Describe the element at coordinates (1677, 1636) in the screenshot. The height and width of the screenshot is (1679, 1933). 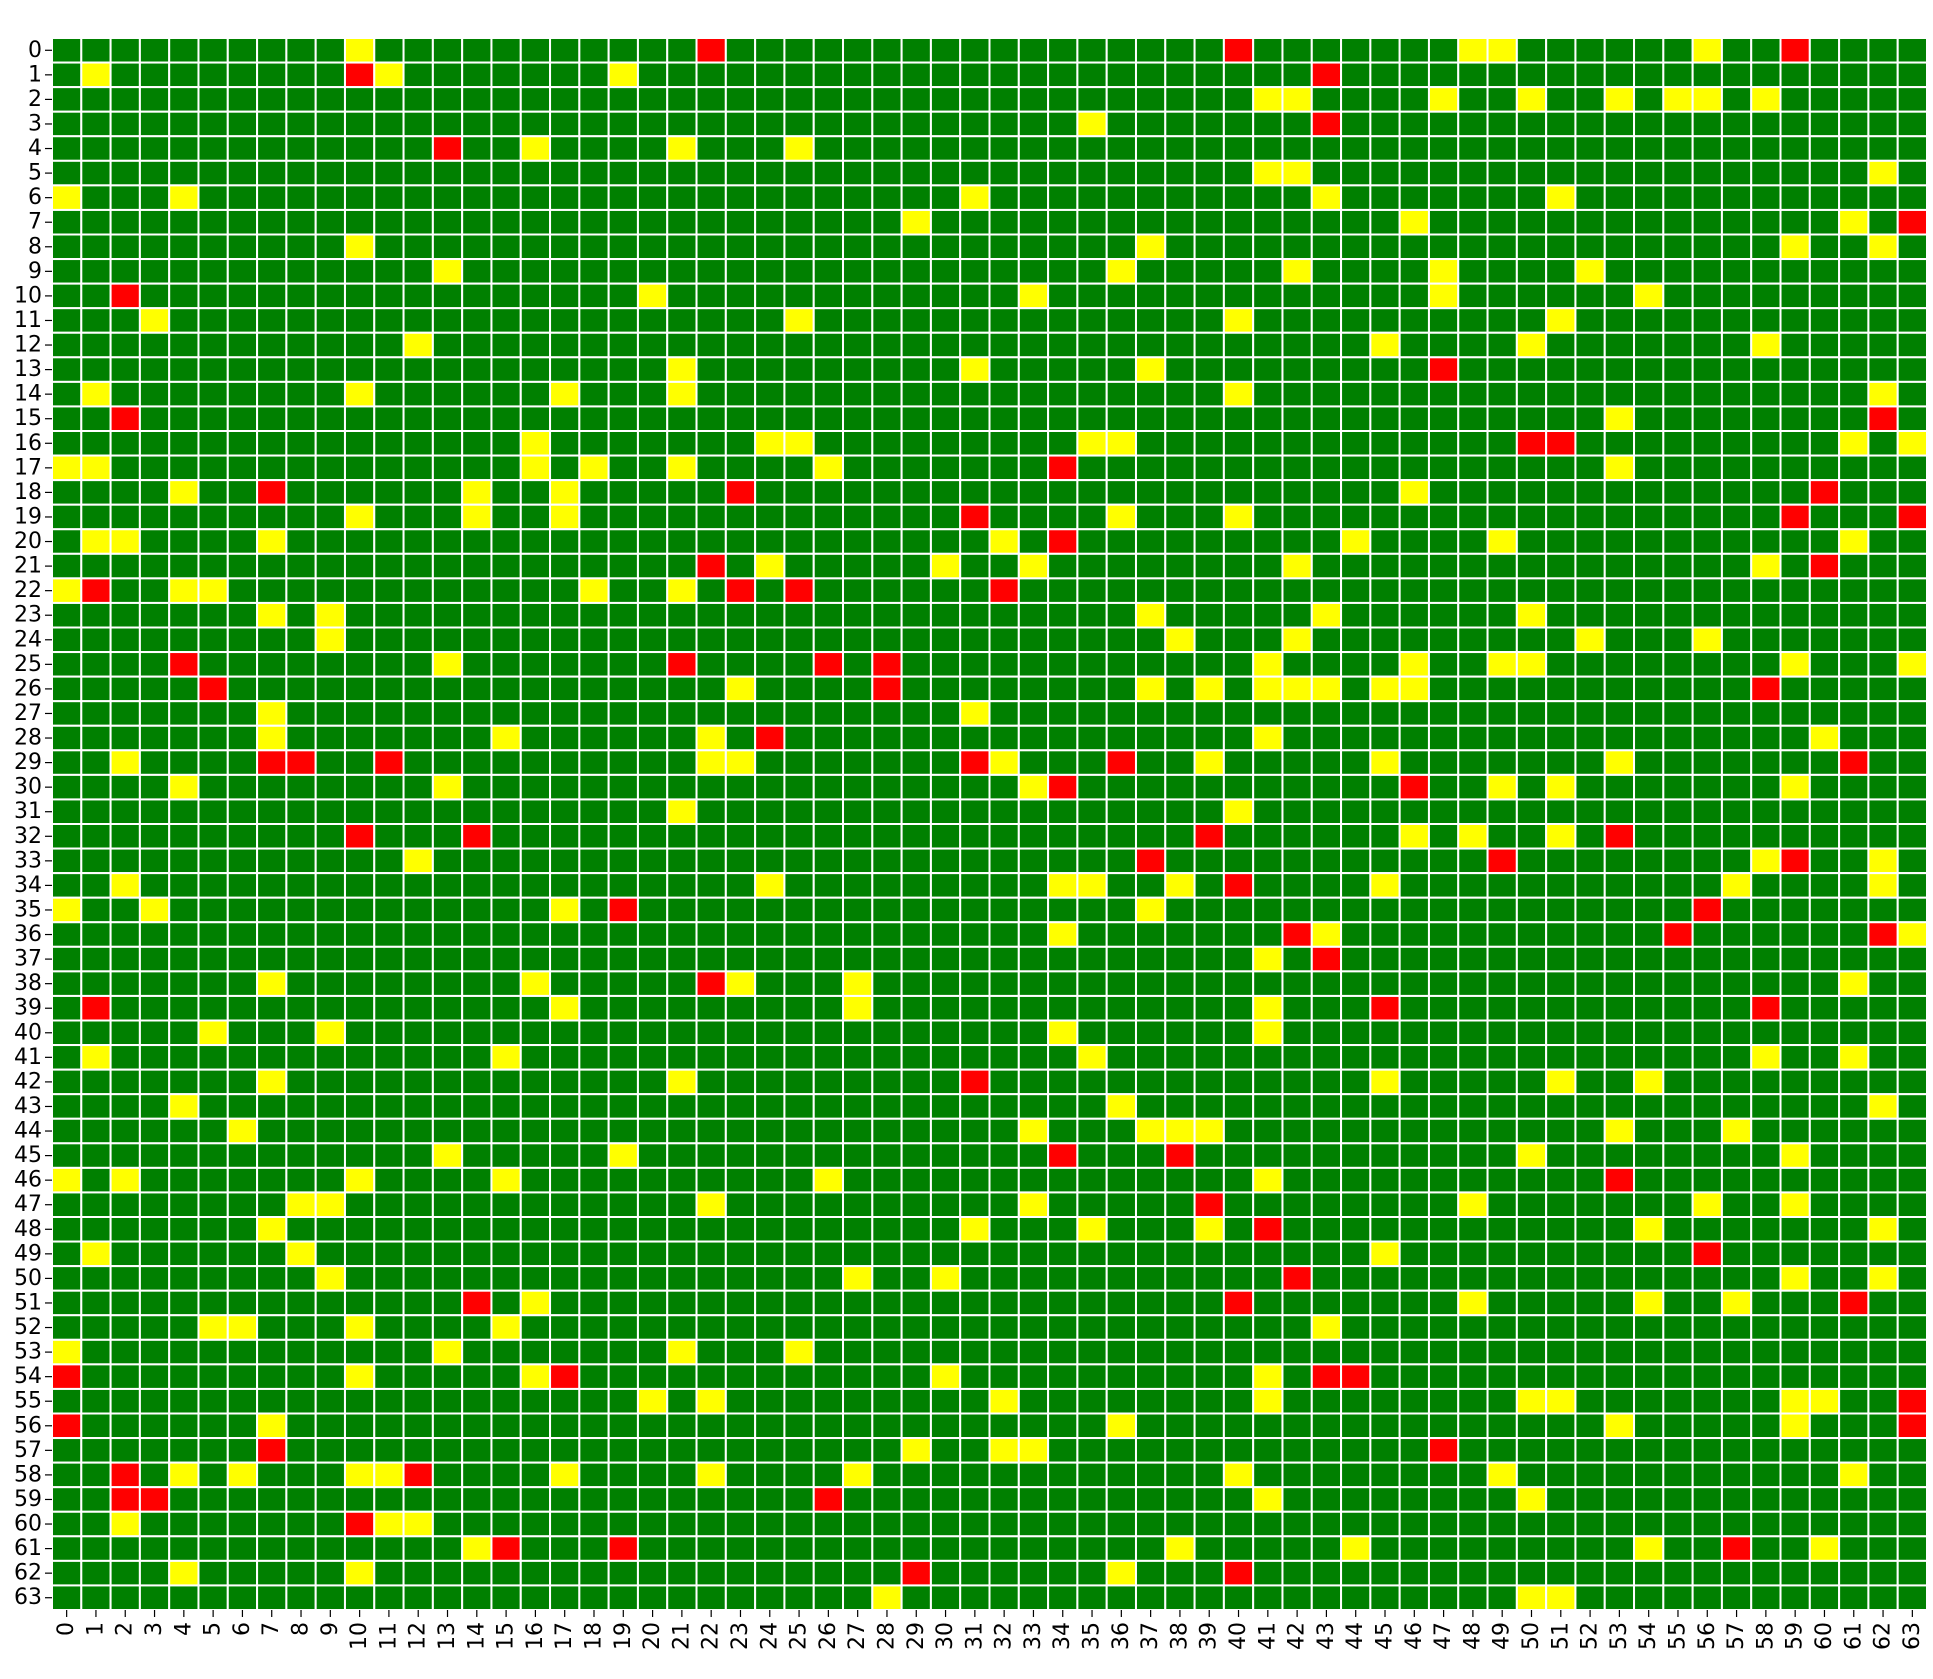
I see `x-tick-label: 55` at that location.